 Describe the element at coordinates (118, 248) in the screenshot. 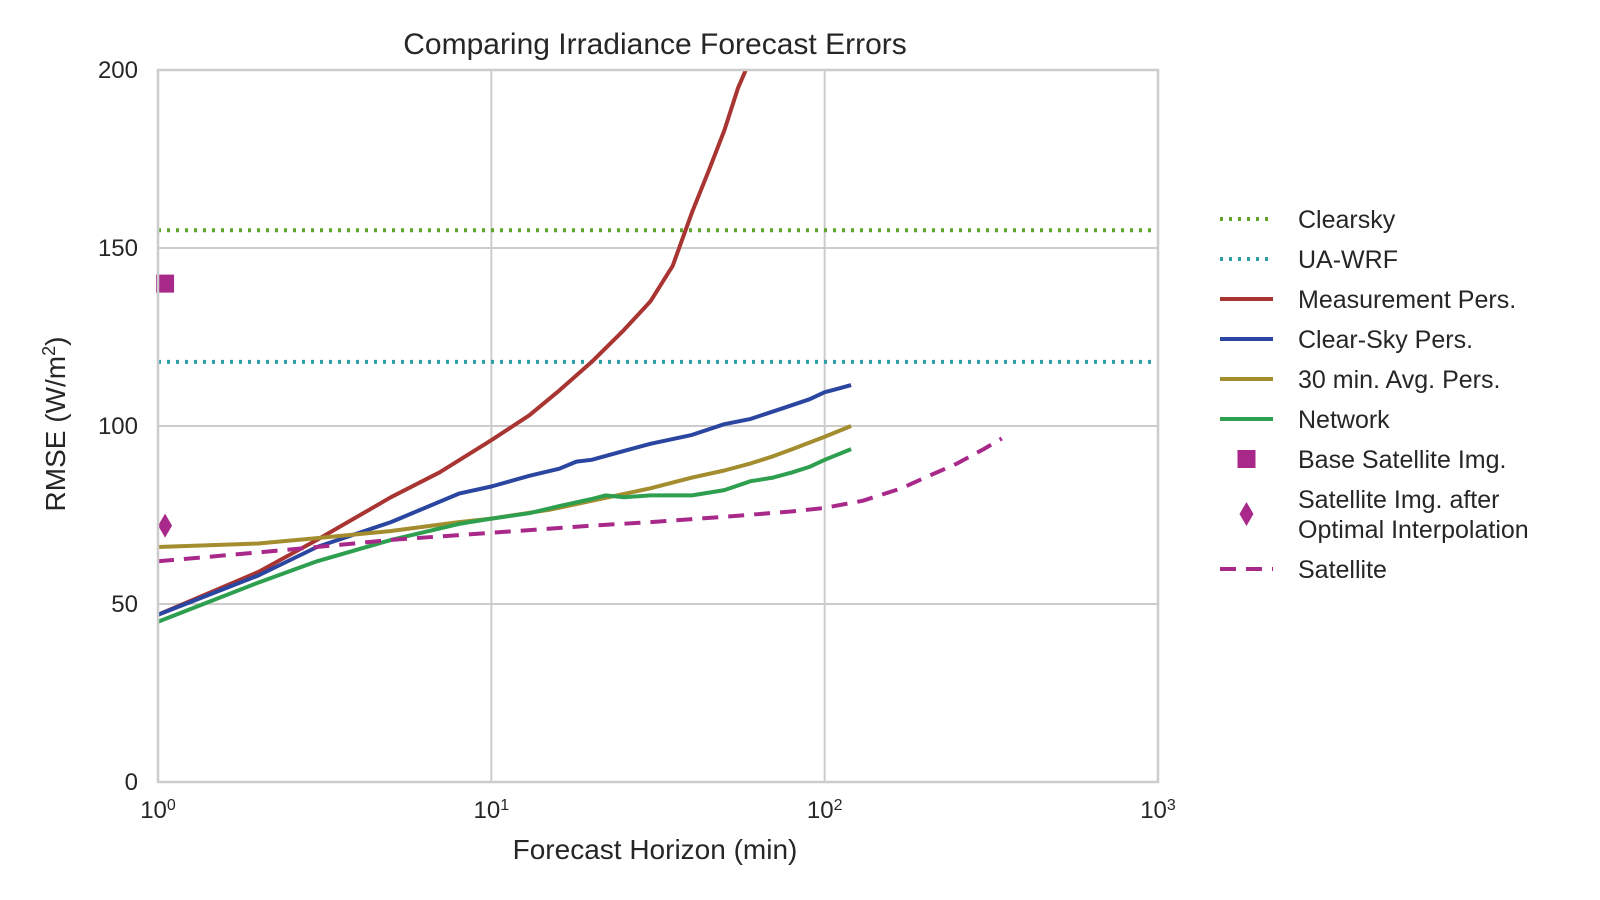

I see `y-tick-label: 150` at that location.